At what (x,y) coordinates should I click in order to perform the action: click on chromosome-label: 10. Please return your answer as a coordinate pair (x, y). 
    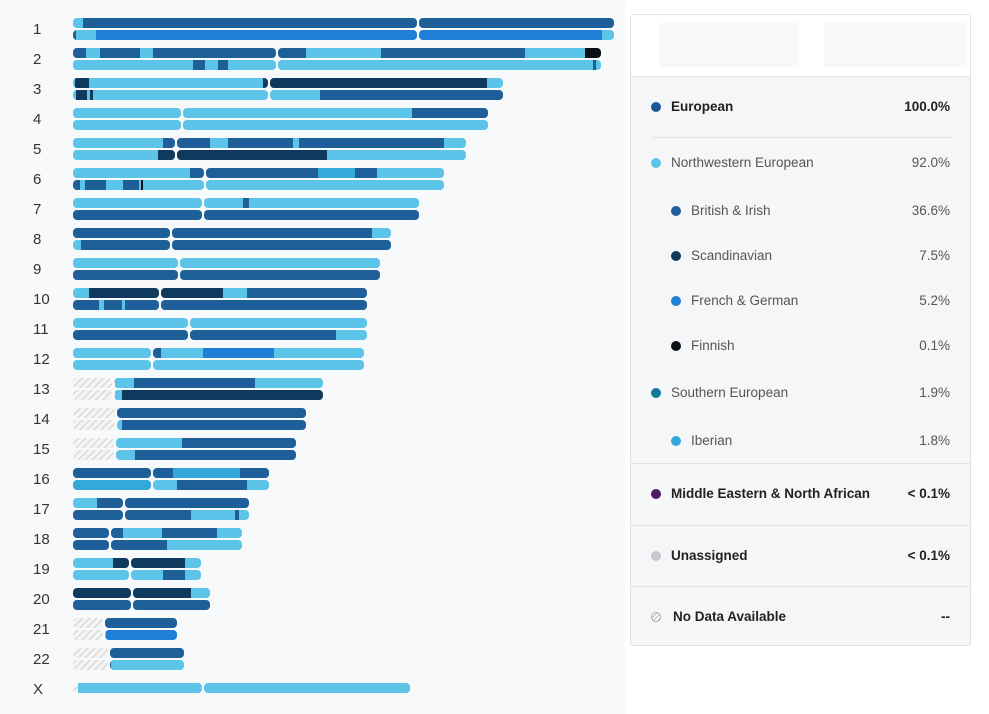
    Looking at the image, I should click on (41, 299).